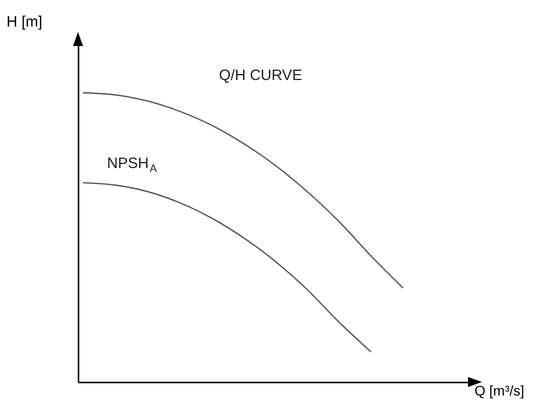  Describe the element at coordinates (499, 390) in the screenshot. I see `x-axis-title: Q [m³/s]` at that location.